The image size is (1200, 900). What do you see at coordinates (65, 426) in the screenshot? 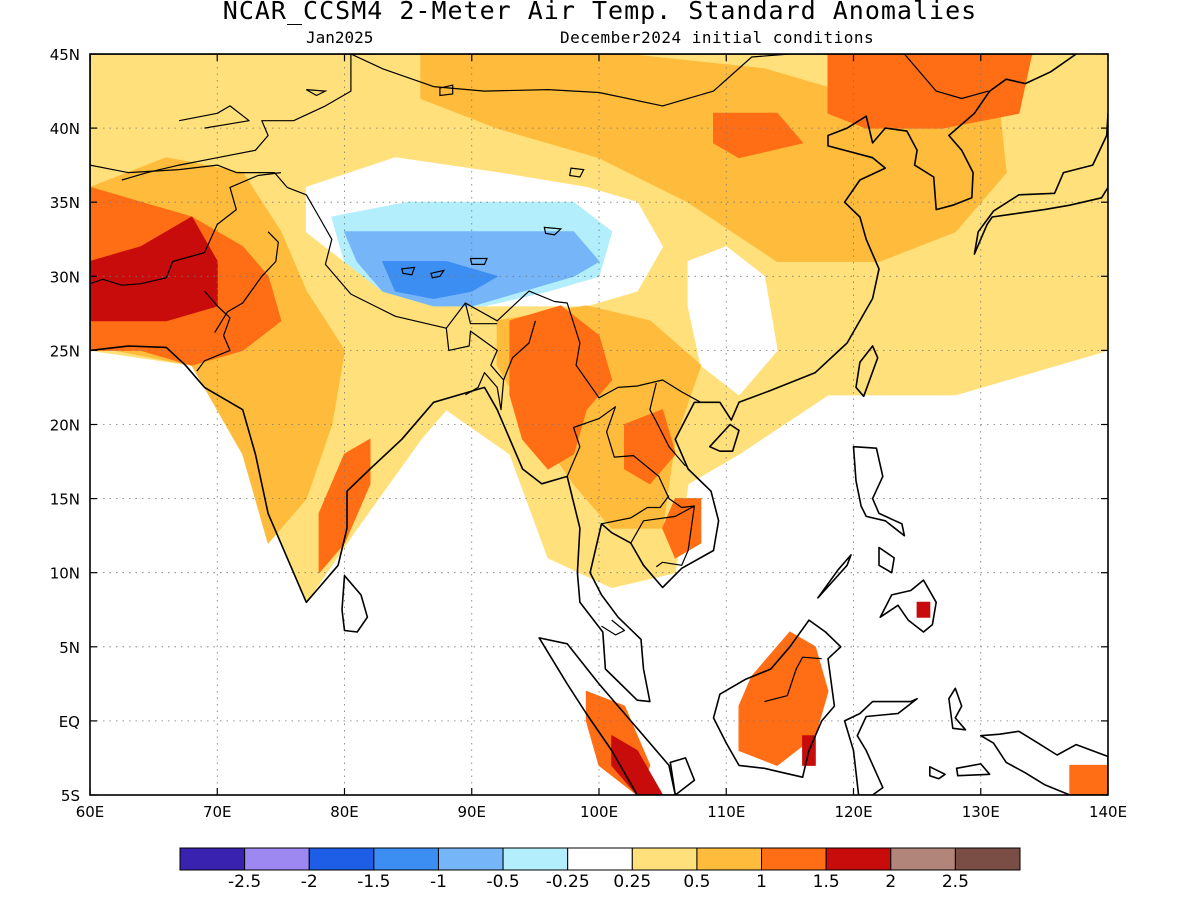
I see `y-tick-label: 20N` at bounding box center [65, 426].